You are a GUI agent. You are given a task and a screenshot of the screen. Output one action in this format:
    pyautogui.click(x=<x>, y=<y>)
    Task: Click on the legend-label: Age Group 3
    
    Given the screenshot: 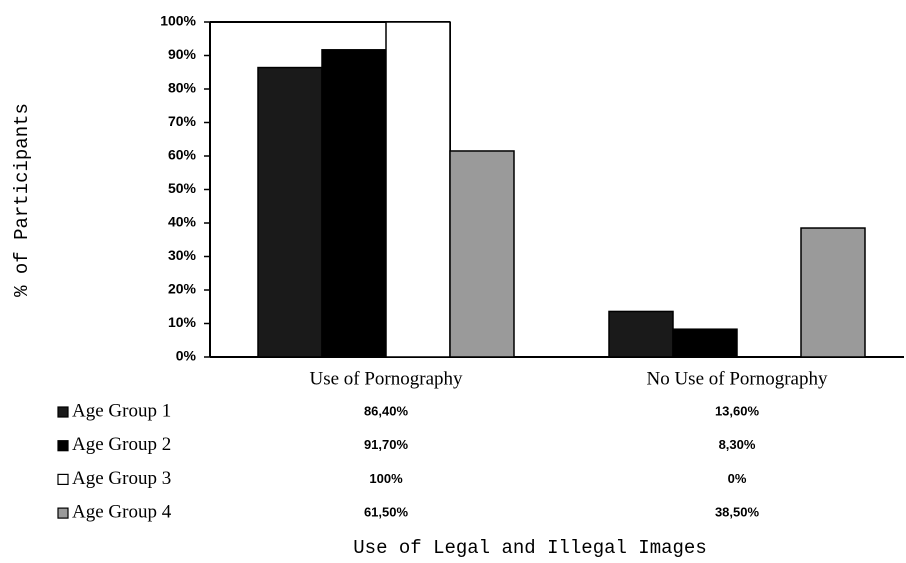 What is the action you would take?
    pyautogui.click(x=121, y=478)
    